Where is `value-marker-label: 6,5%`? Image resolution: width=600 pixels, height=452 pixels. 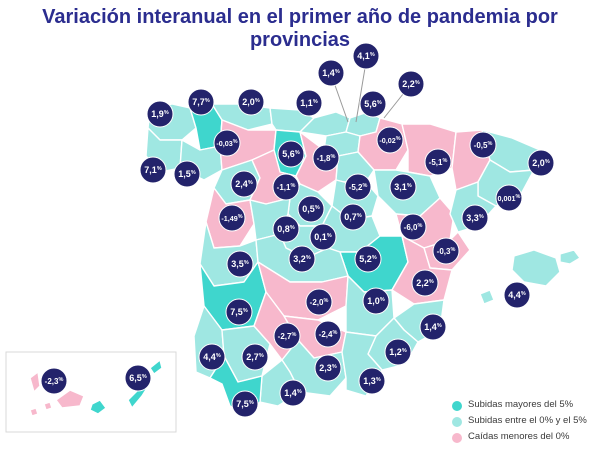 value-marker-label: 6,5% is located at coordinates (138, 378).